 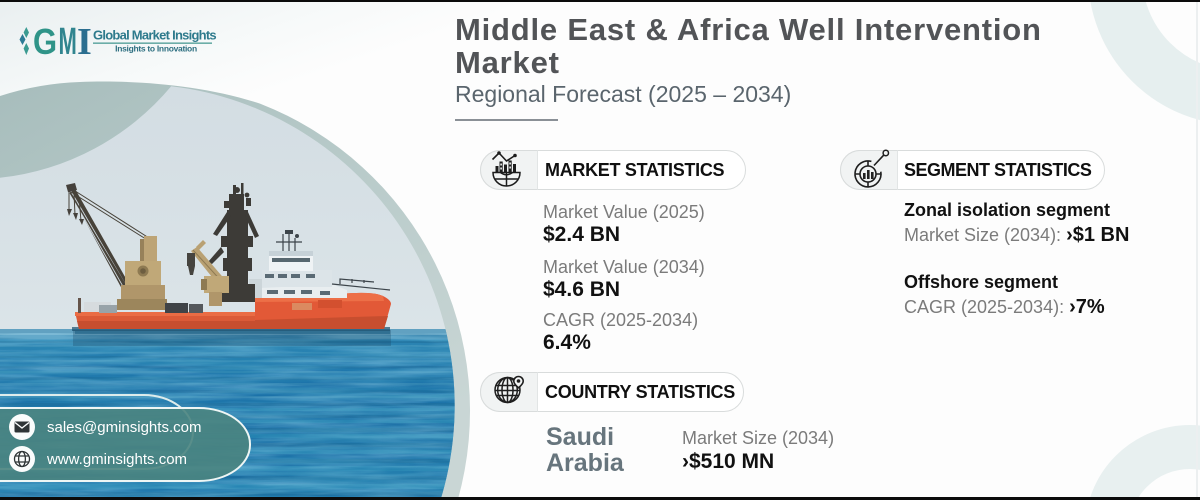 What do you see at coordinates (84, 42) in the screenshot?
I see `svg-text: I` at bounding box center [84, 42].